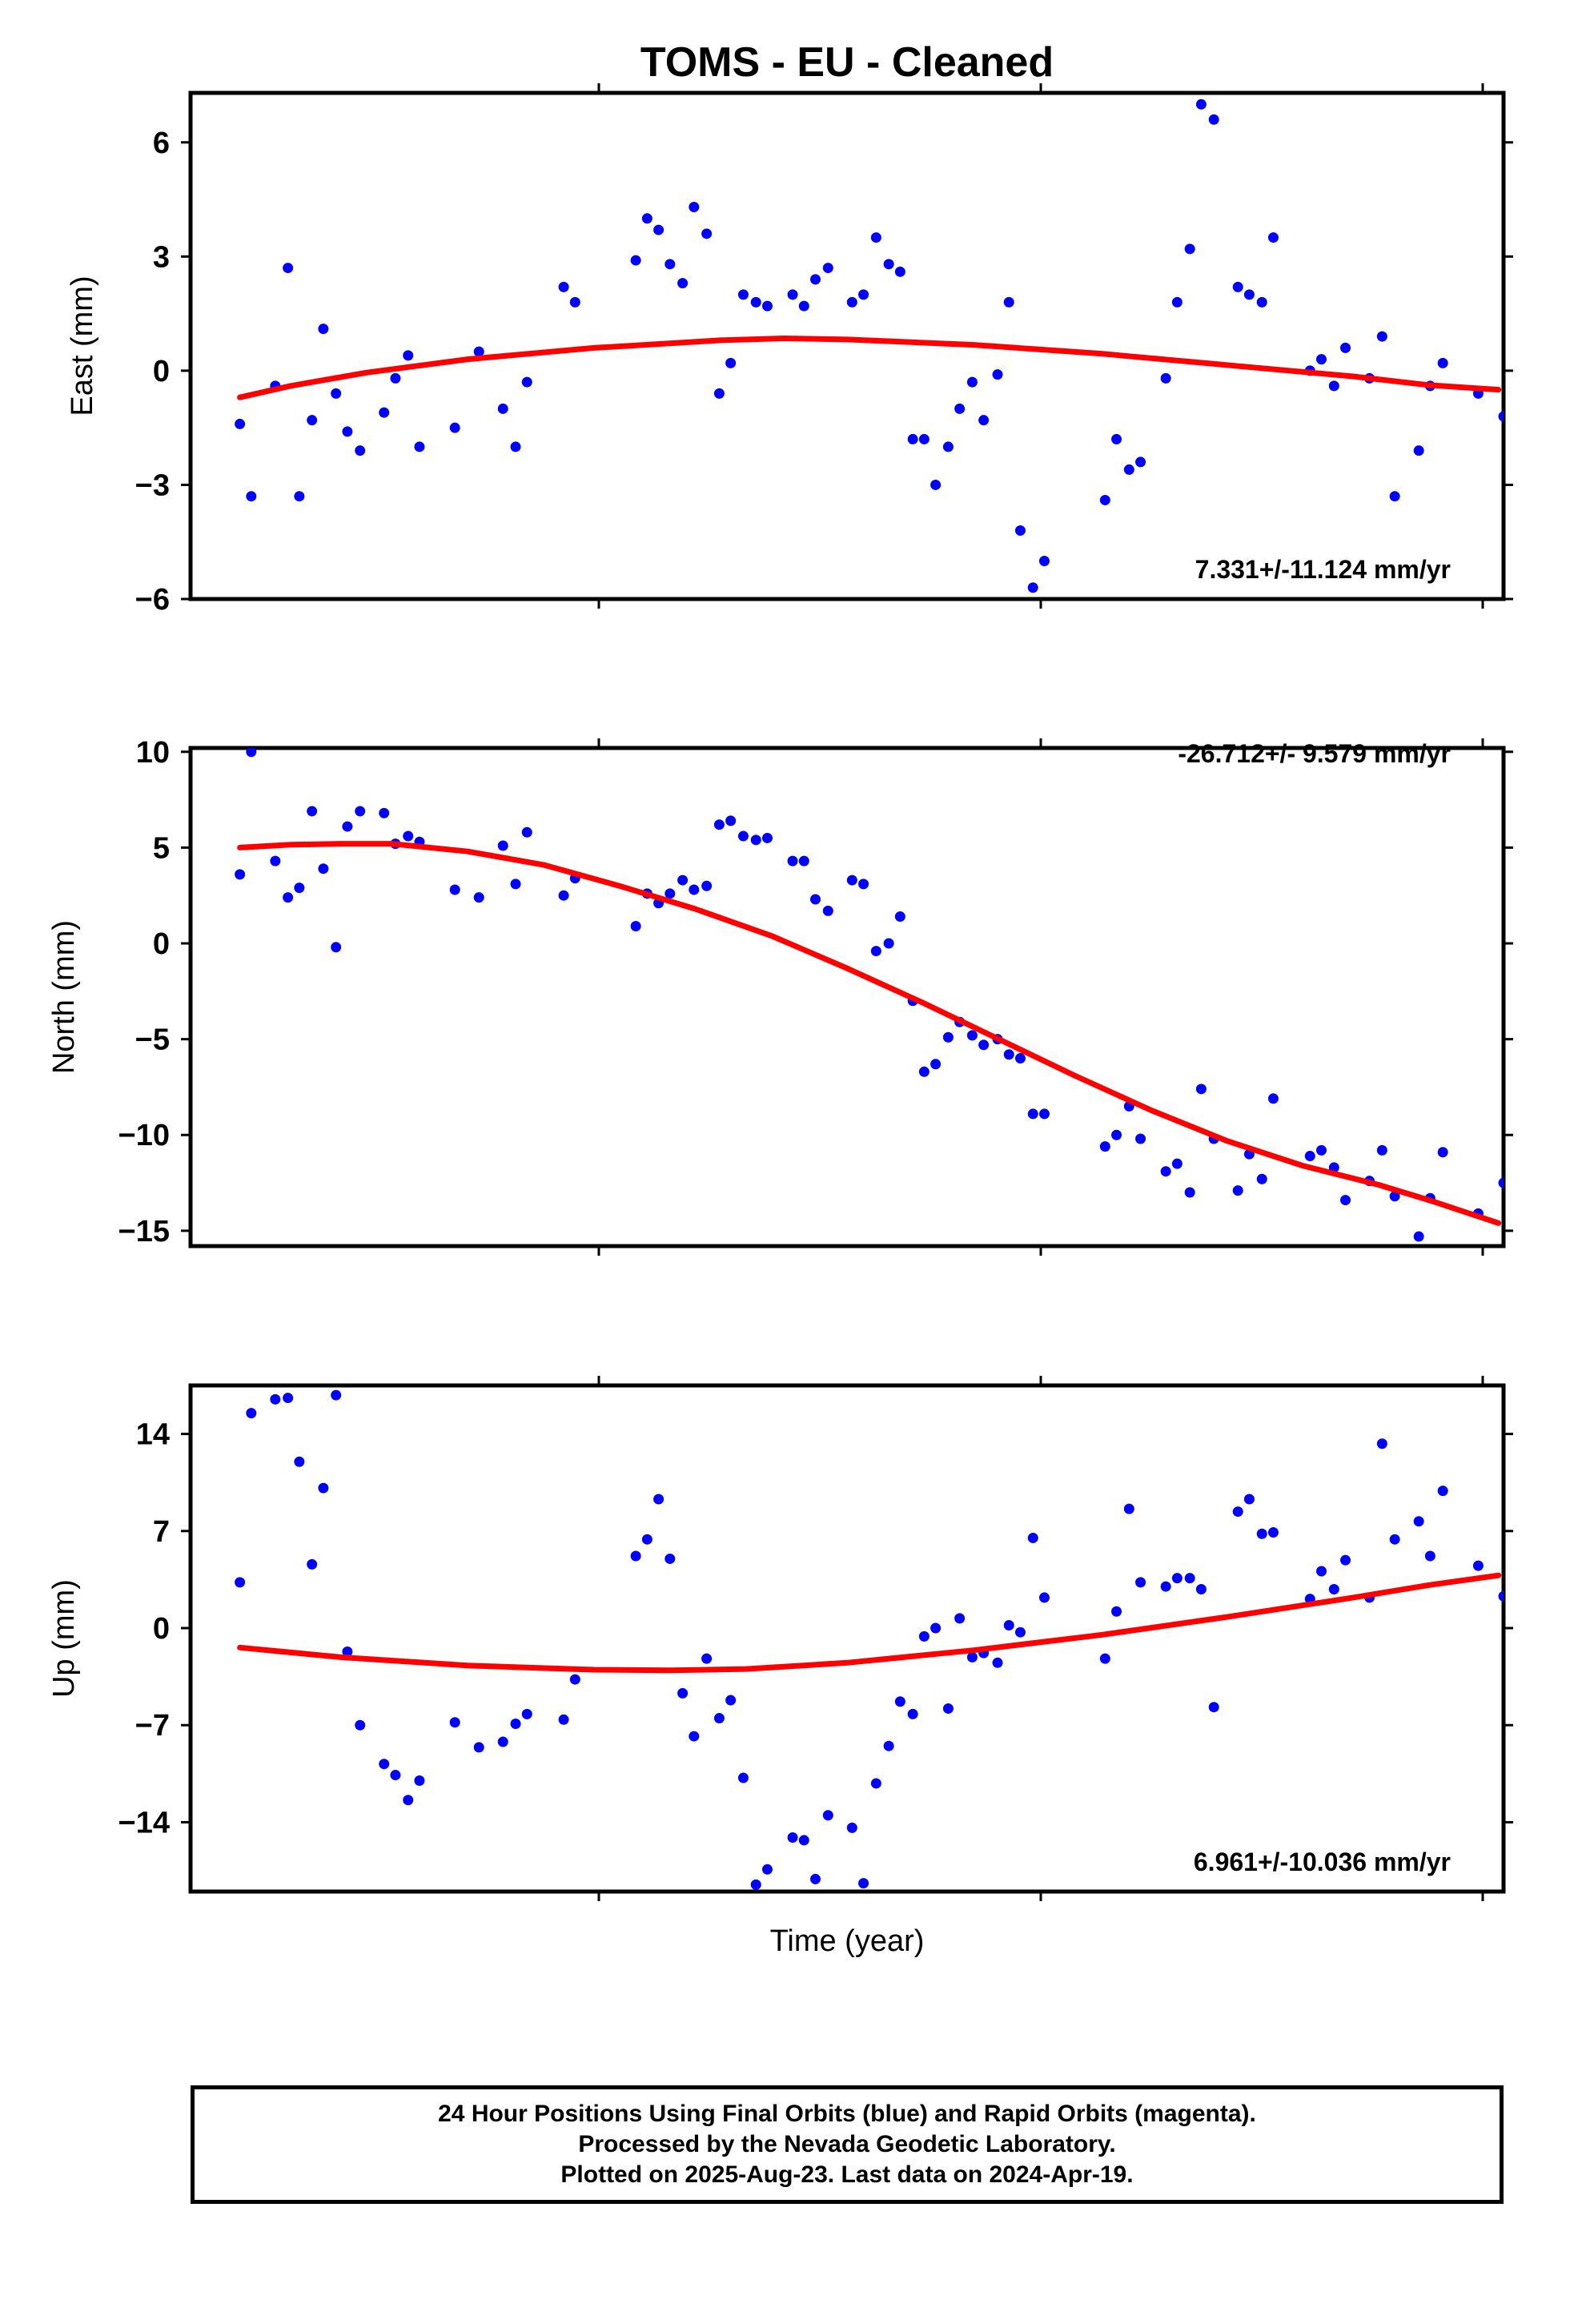  I want to click on chart-title: TOMS - EU - Cleaned, so click(847, 62).